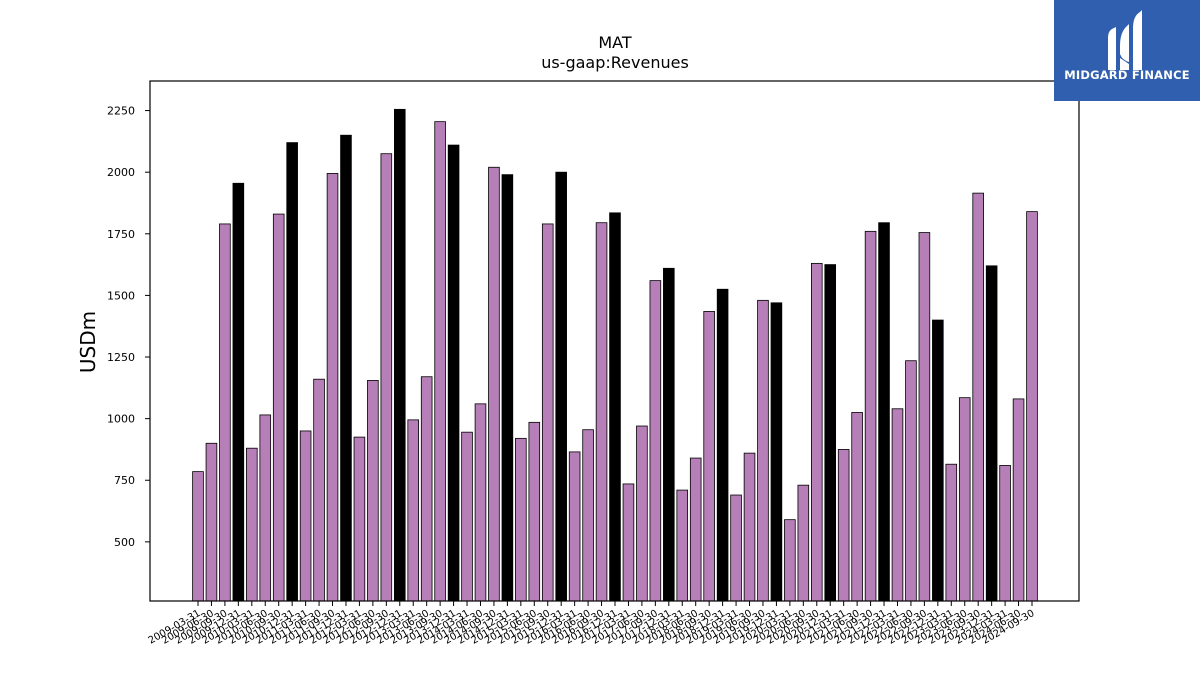  What do you see at coordinates (121, 234) in the screenshot?
I see `y-tick-label: 1750` at bounding box center [121, 234].